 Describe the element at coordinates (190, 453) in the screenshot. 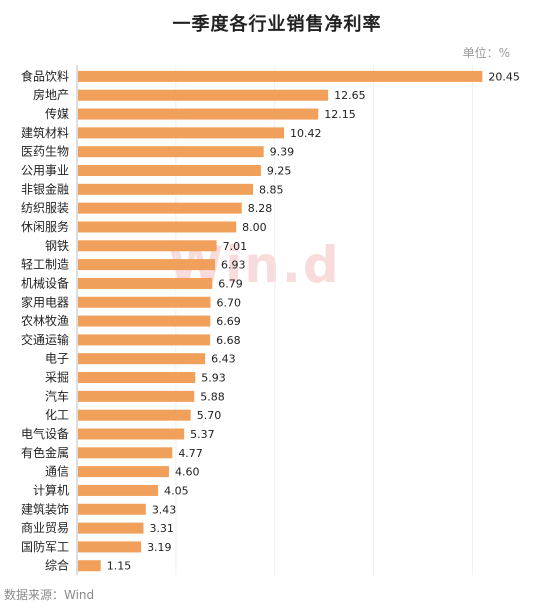

I see `value-label: 4.77` at that location.